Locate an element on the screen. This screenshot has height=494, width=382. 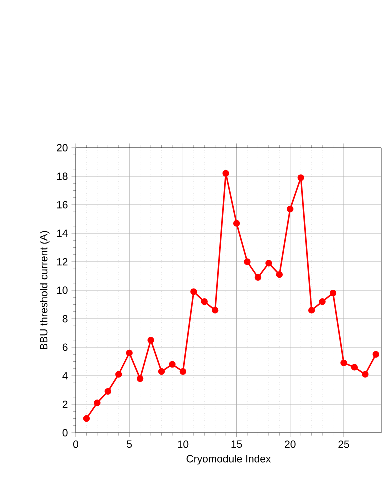
y-tick-label: 0 is located at coordinates (65, 433).